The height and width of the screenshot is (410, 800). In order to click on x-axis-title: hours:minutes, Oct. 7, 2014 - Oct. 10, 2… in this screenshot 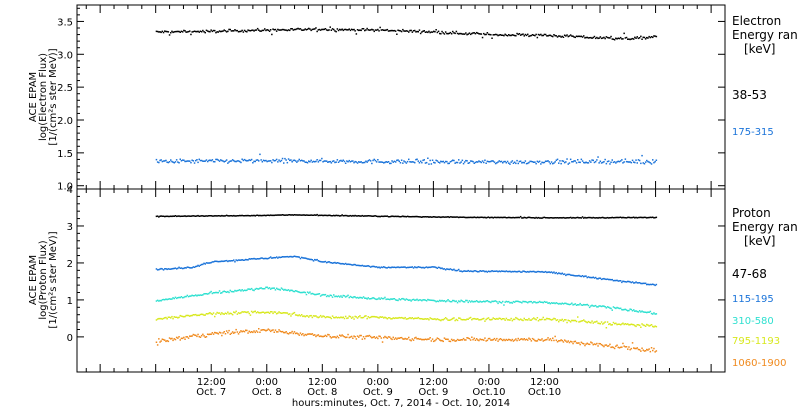, I will do `click(401, 403)`.